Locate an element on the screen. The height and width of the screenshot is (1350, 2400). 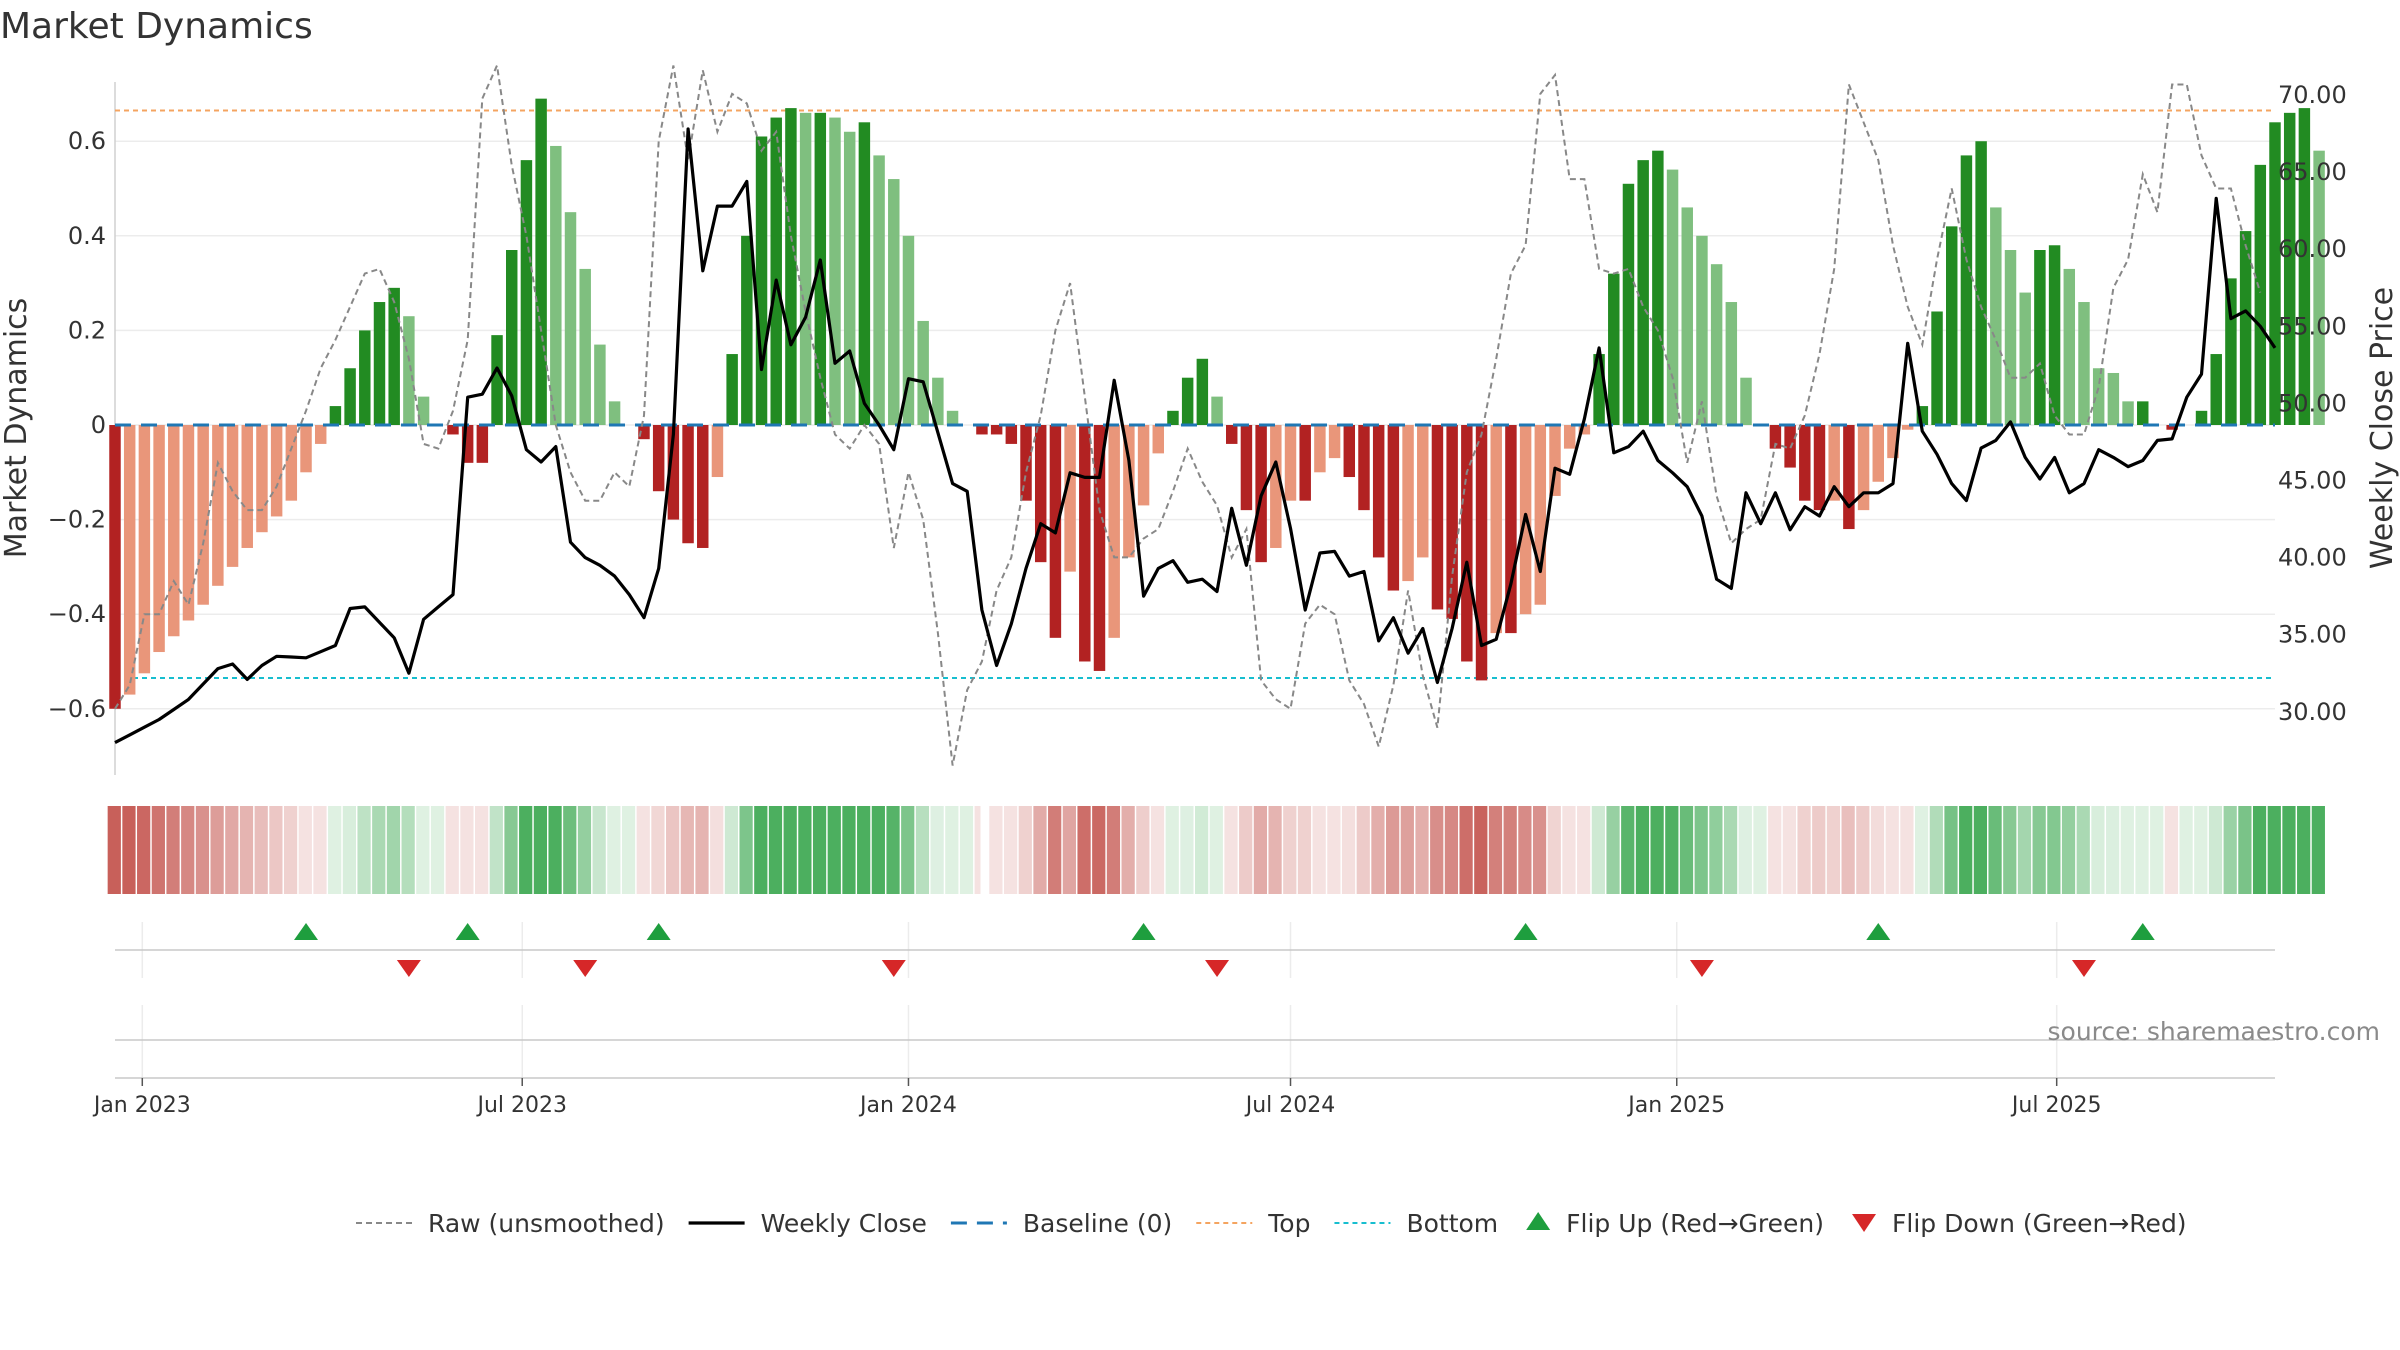
legend-label: Raw (unsmoothed) is located at coordinates (546, 1223).